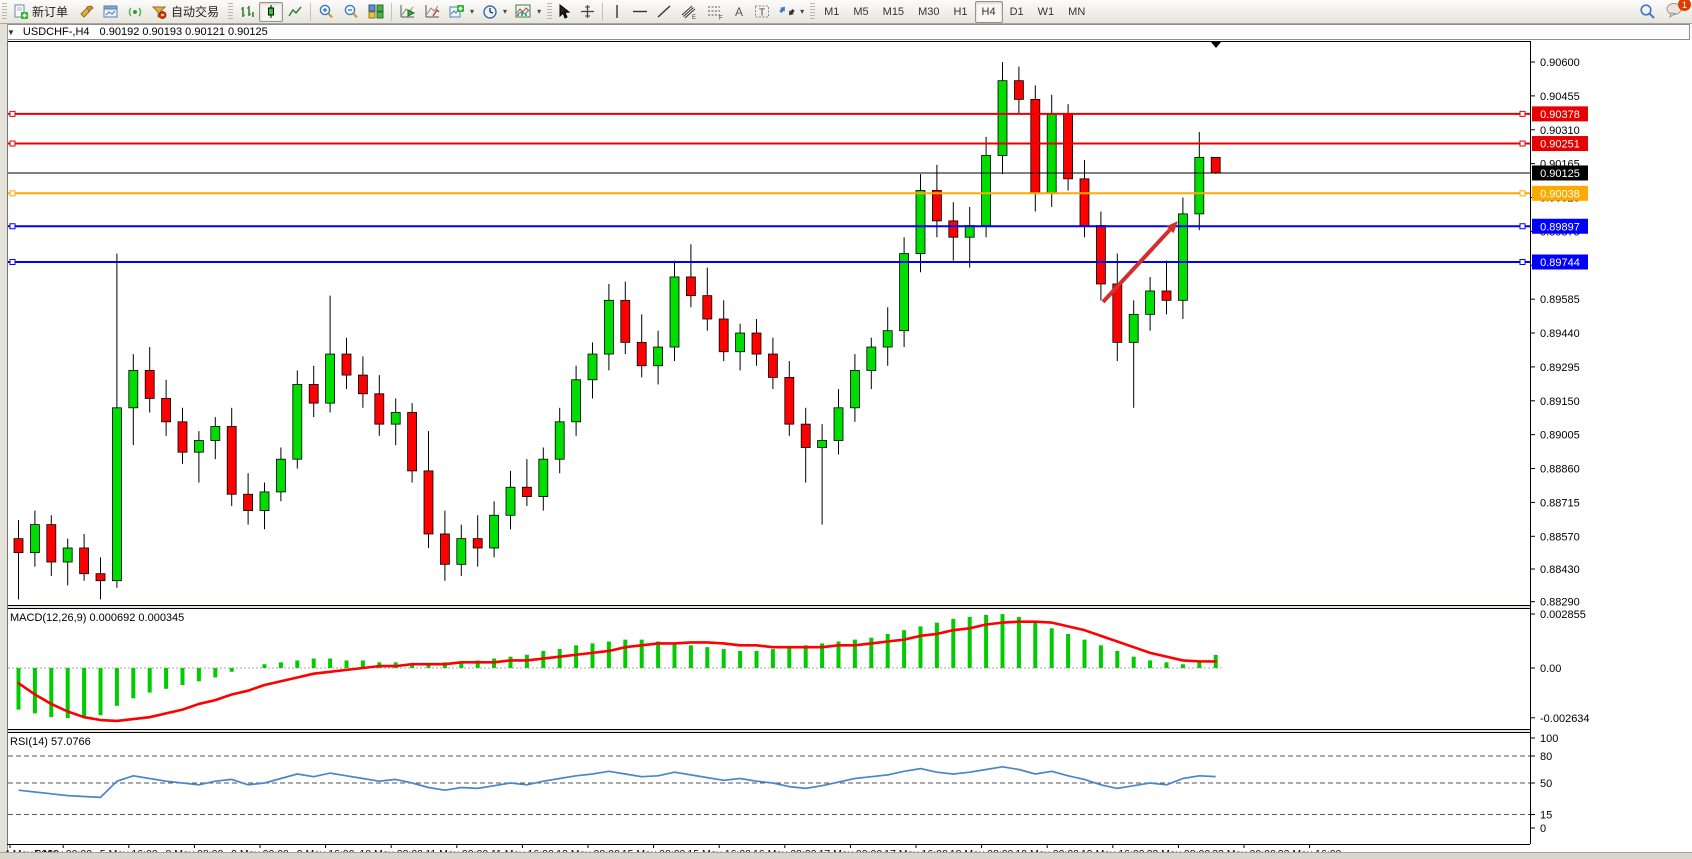  Describe the element at coordinates (1560, 131) in the screenshot. I see `price-axis-tick: 0.90310` at that location.